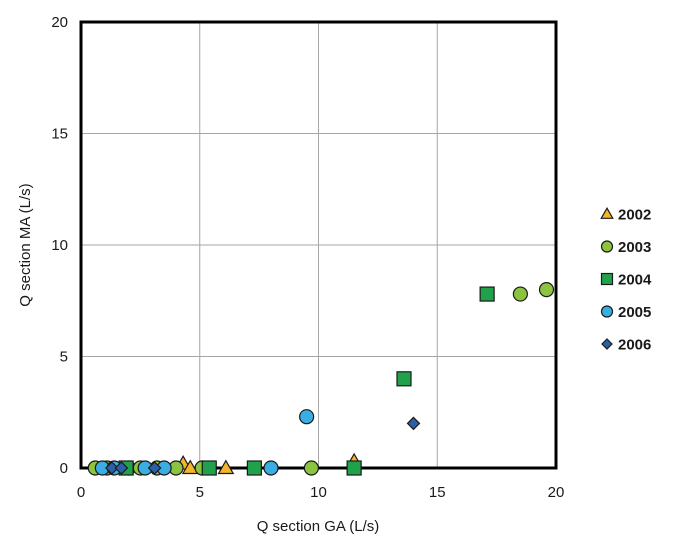 This screenshot has width=673, height=549. Describe the element at coordinates (607, 344) in the screenshot. I see `legend-marker-2006` at that location.